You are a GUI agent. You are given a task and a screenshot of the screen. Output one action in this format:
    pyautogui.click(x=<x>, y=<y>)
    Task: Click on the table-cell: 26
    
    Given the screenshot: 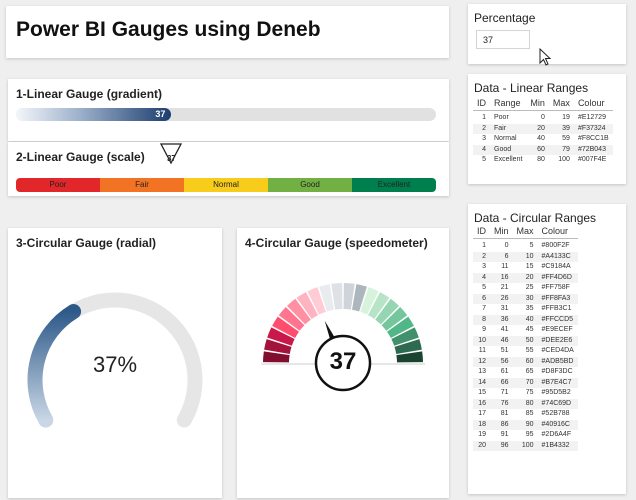 What is the action you would take?
    pyautogui.click(x=501, y=298)
    